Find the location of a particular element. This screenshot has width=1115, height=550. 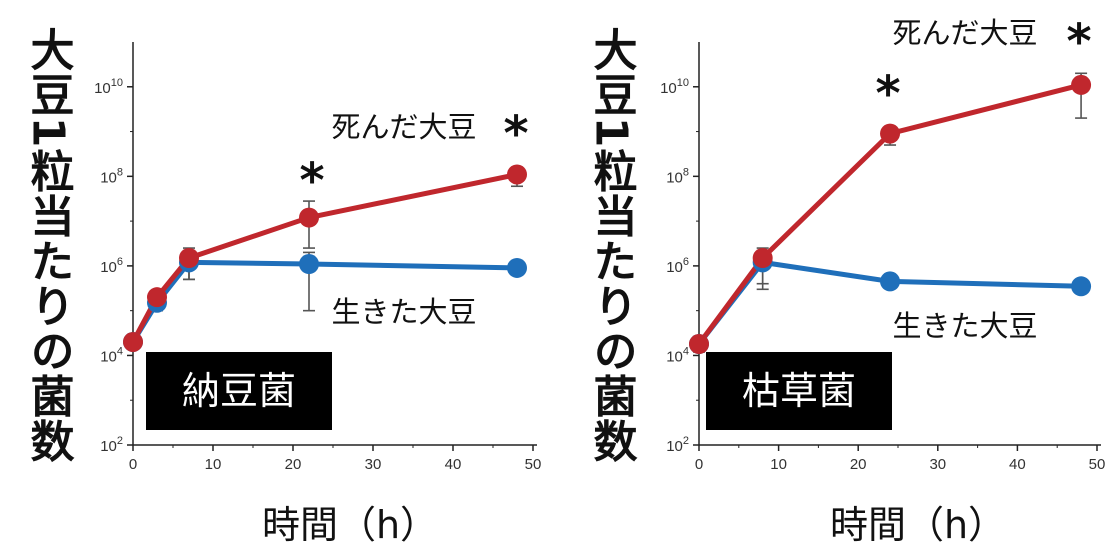

label-box-text: 納豆菌 is located at coordinates (239, 391).